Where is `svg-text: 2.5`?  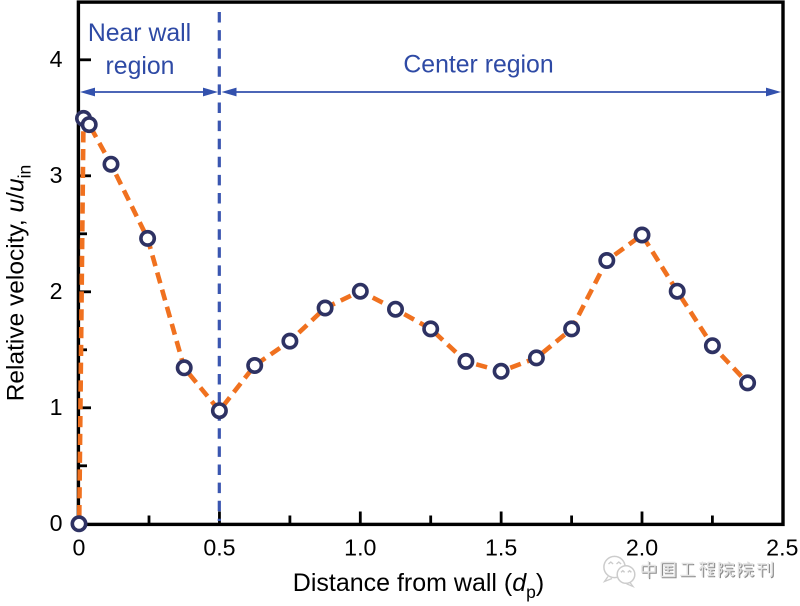
svg-text: 2.5 is located at coordinates (782, 548).